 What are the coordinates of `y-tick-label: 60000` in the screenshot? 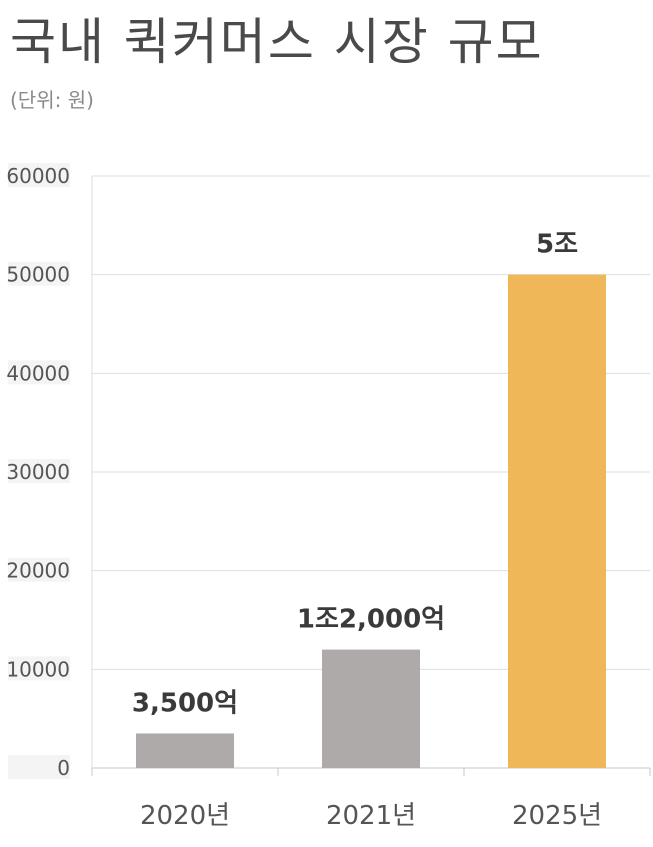 It's located at (38, 176).